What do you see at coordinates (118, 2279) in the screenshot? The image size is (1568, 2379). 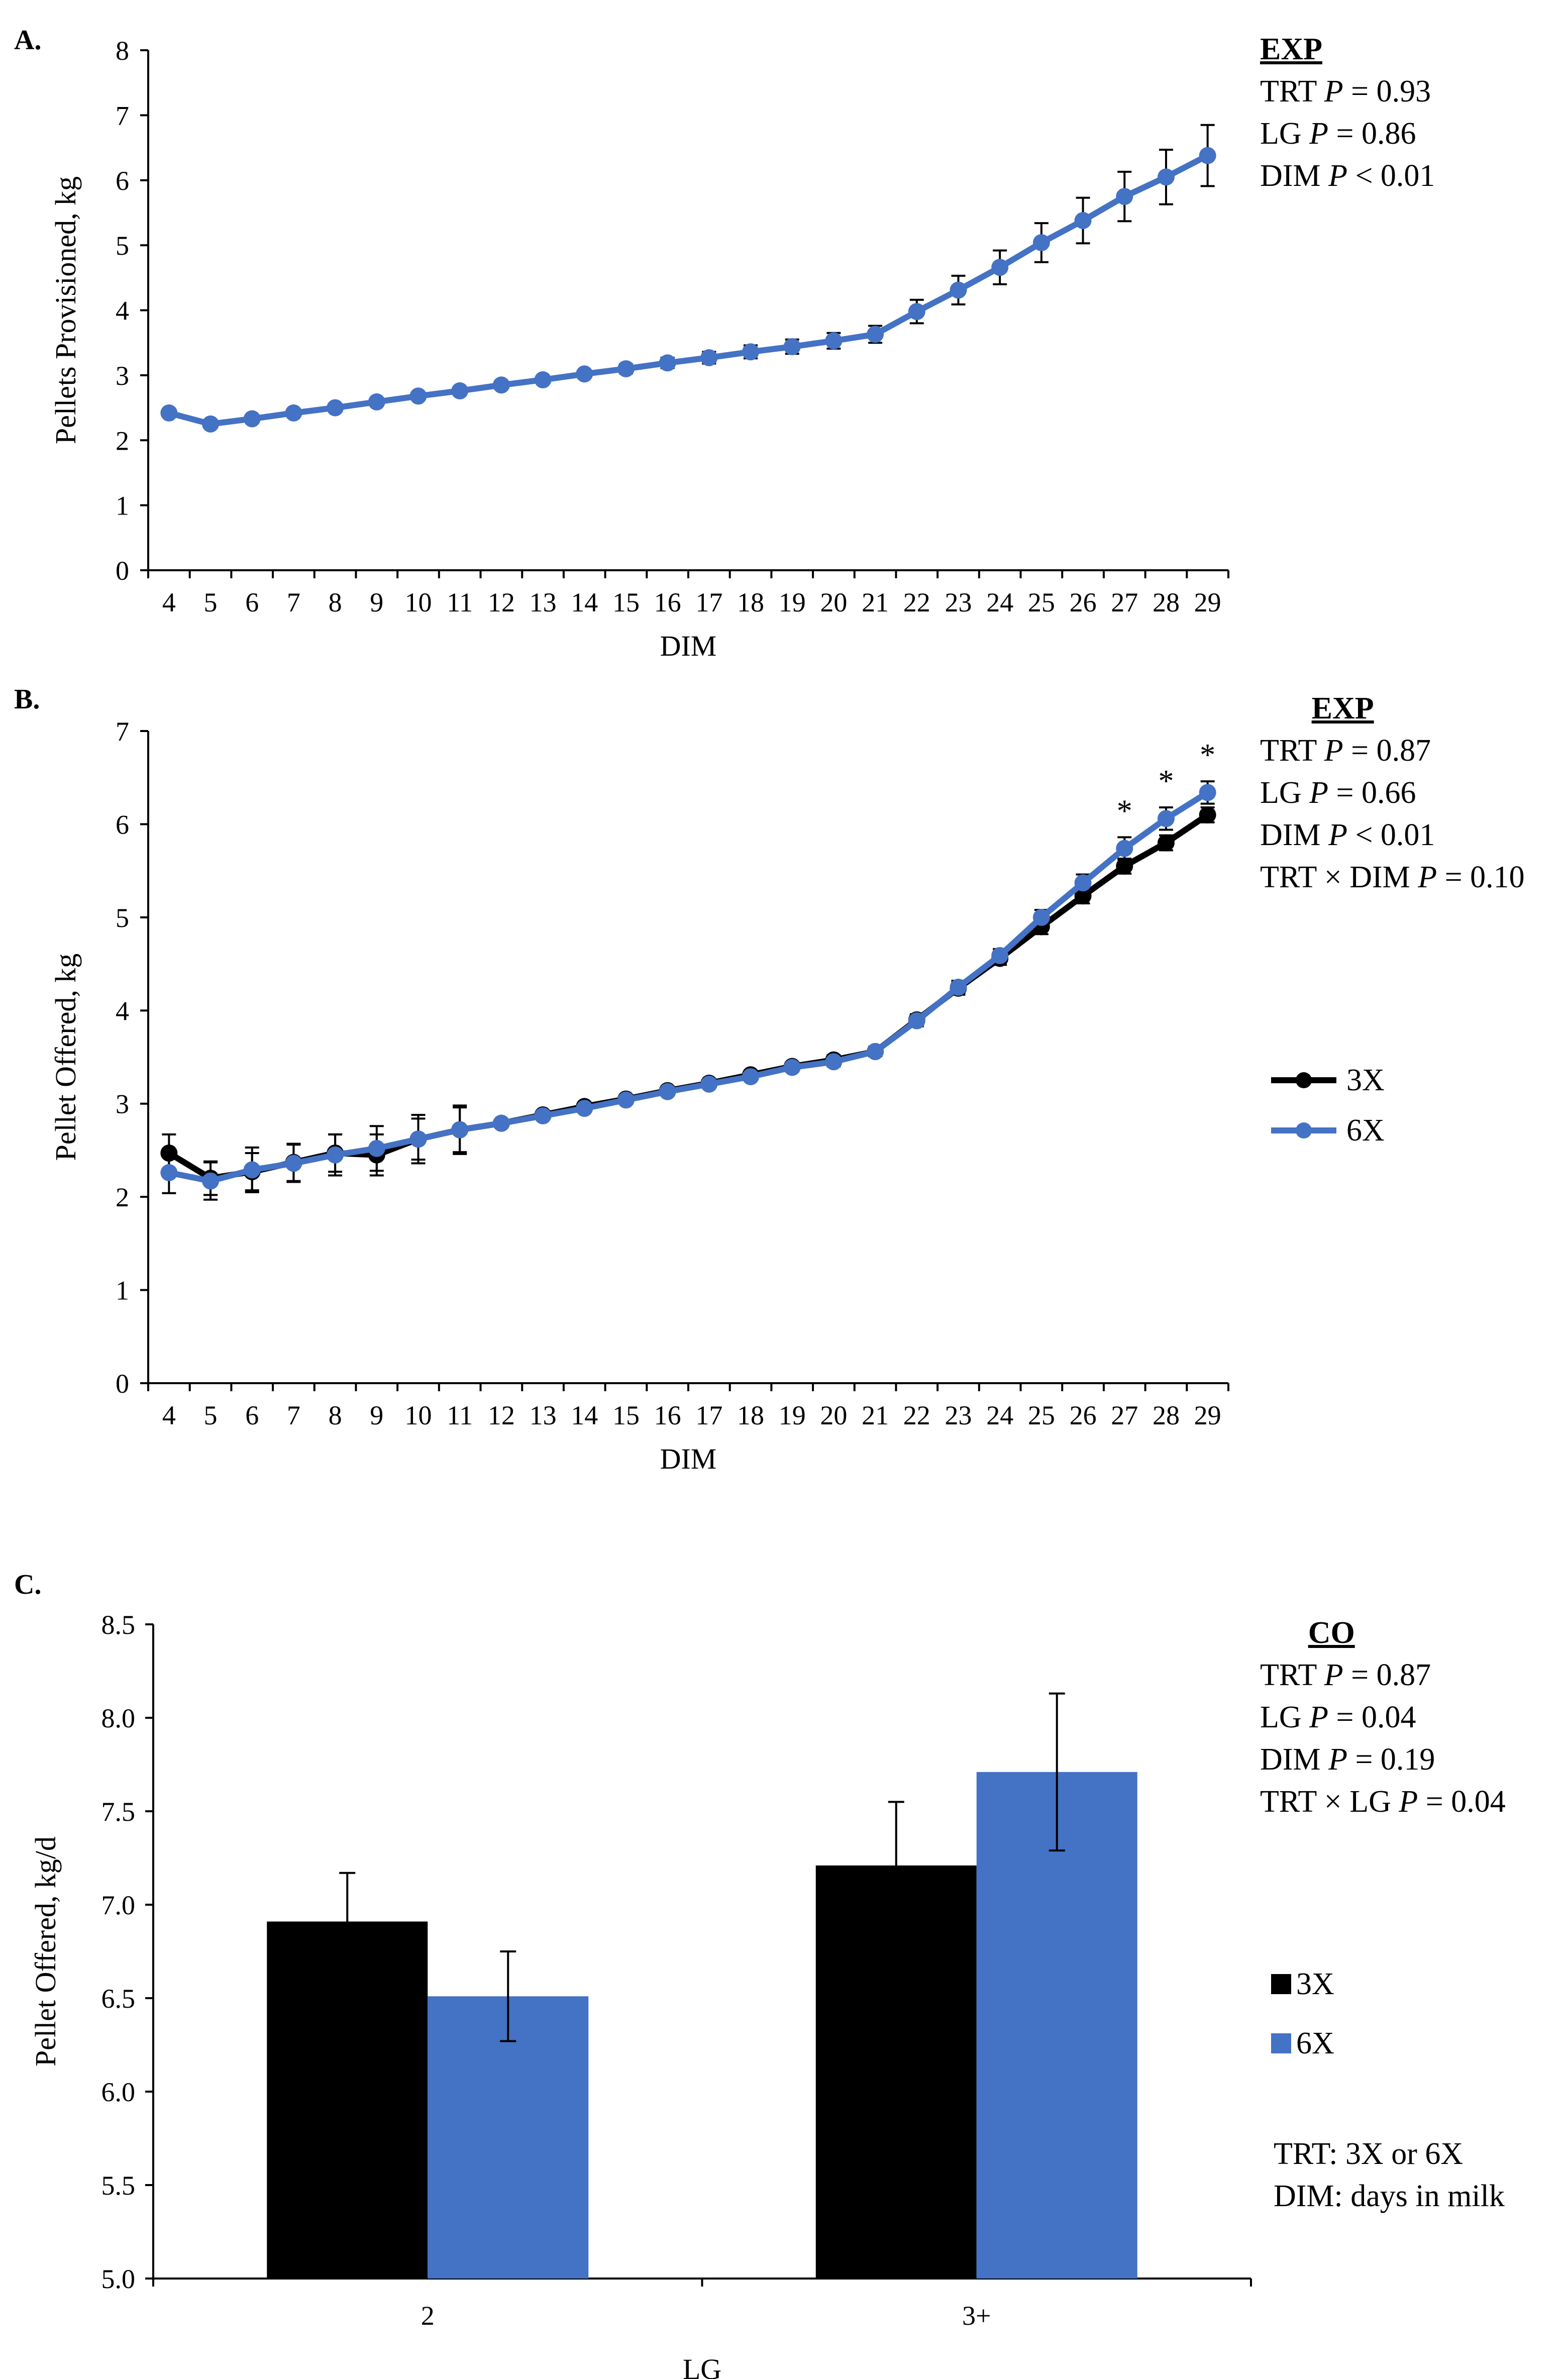 I see `y-tick-label: 5.0` at bounding box center [118, 2279].